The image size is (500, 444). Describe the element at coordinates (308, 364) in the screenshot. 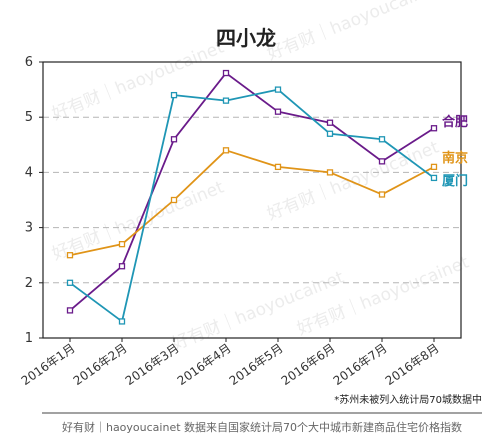

I see `x-tick-label: 2016年6月` at that location.